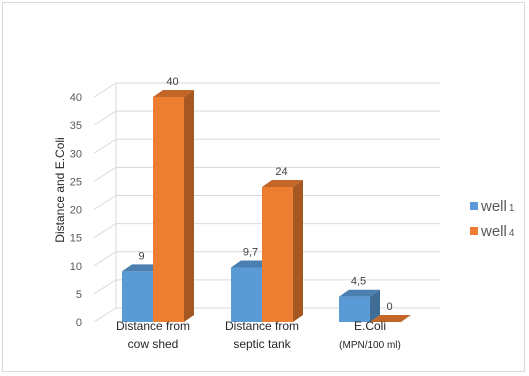 Image resolution: width=529 pixels, height=376 pixels. What do you see at coordinates (389, 307) in the screenshot?
I see `data-label: 0` at bounding box center [389, 307].